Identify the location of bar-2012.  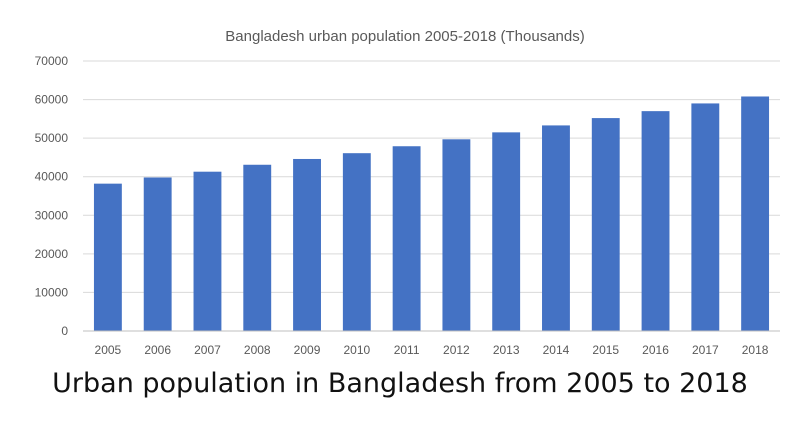
(456, 235).